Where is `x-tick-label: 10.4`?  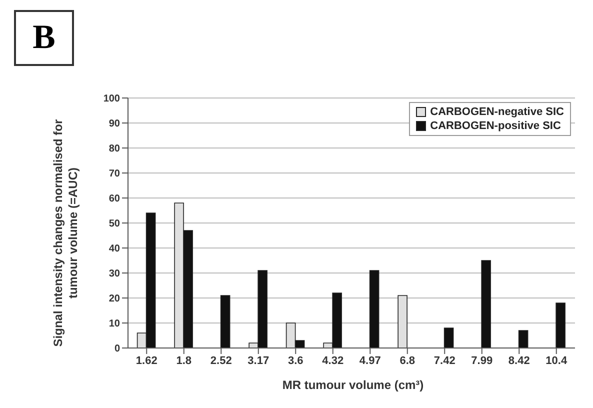
x-tick-label: 10.4 is located at coordinates (557, 360).